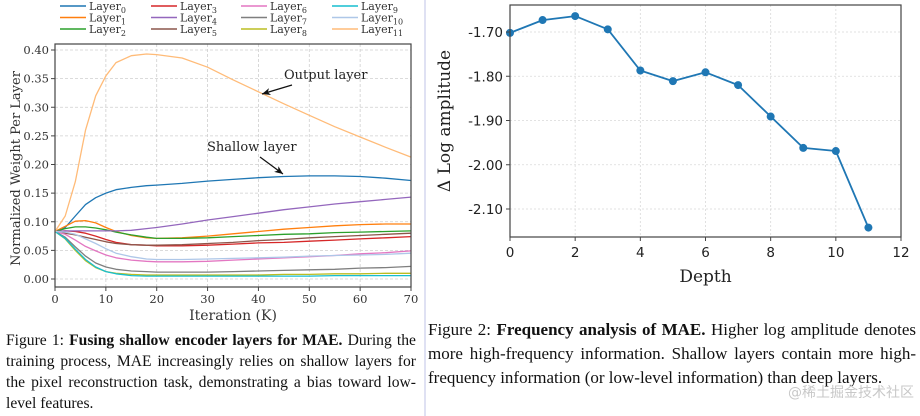  I want to click on legend-label: Layer10, so click(382, 19).